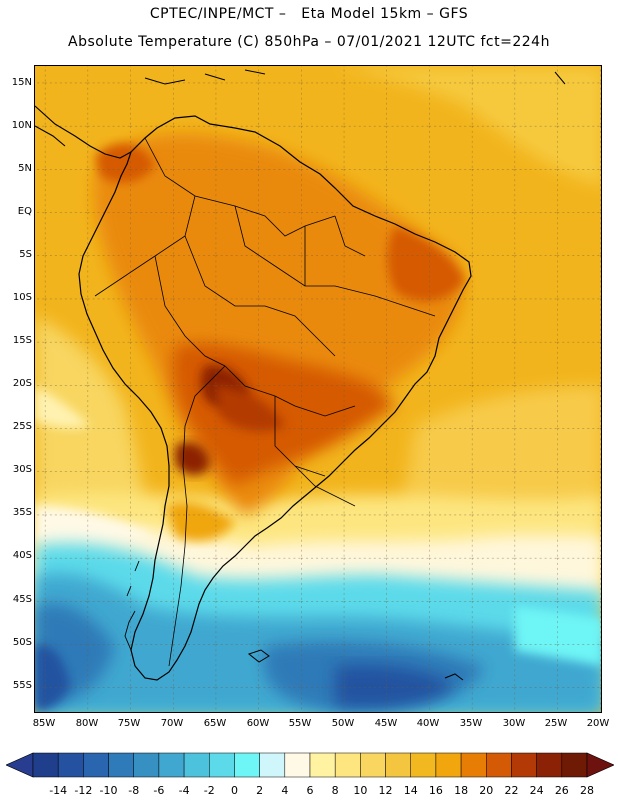 The height and width of the screenshot is (800, 618). I want to click on lon-label: 50W, so click(343, 723).